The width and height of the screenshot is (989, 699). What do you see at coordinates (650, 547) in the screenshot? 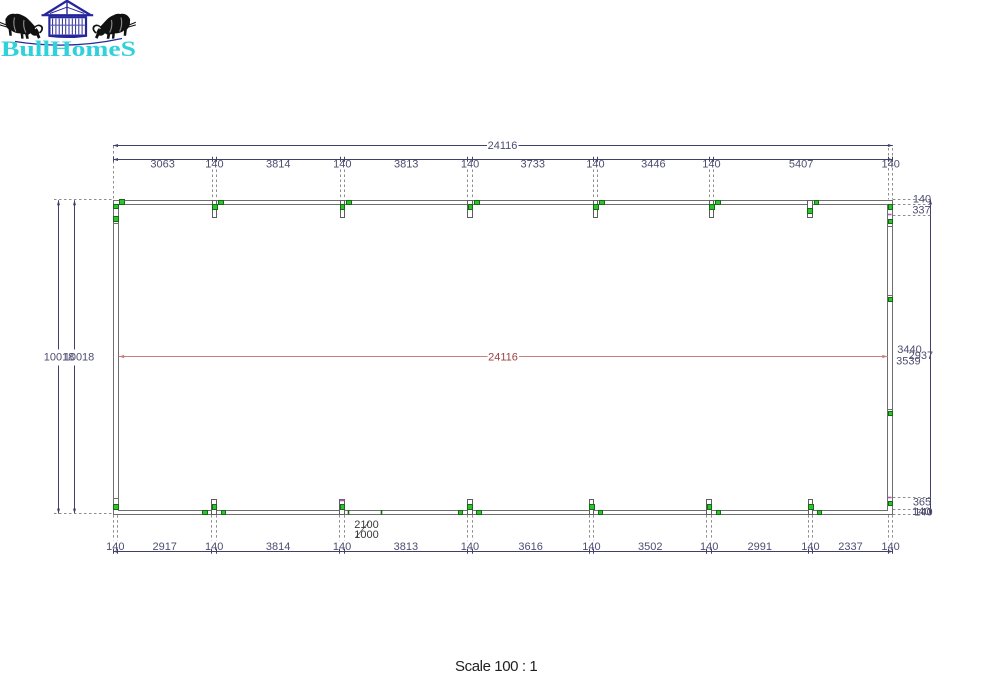
I see `svg-text: 3502` at bounding box center [650, 547].